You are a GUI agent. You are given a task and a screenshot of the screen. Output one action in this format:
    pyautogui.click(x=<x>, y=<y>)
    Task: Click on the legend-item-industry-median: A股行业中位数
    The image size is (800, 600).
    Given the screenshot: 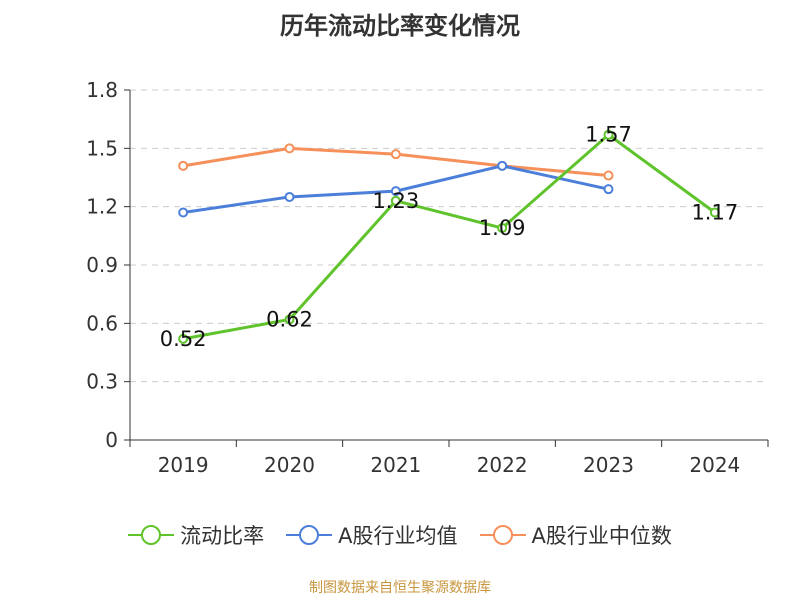 What is the action you would take?
    pyautogui.click(x=575, y=535)
    